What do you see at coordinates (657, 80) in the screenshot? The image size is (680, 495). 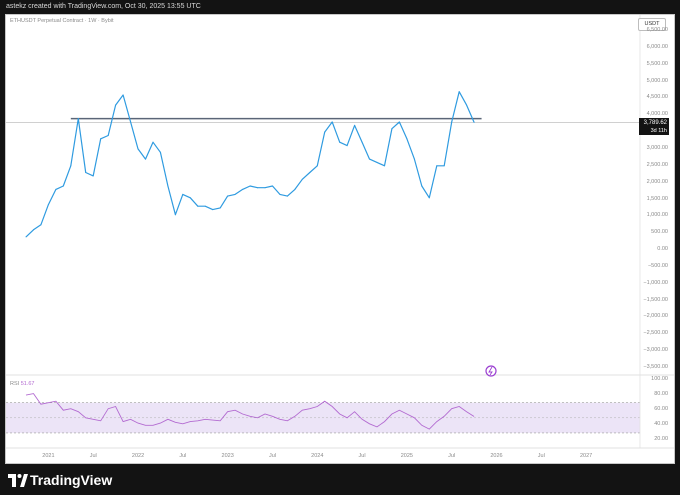 I see `price-scale-tick: 5,000.00` at bounding box center [657, 80].